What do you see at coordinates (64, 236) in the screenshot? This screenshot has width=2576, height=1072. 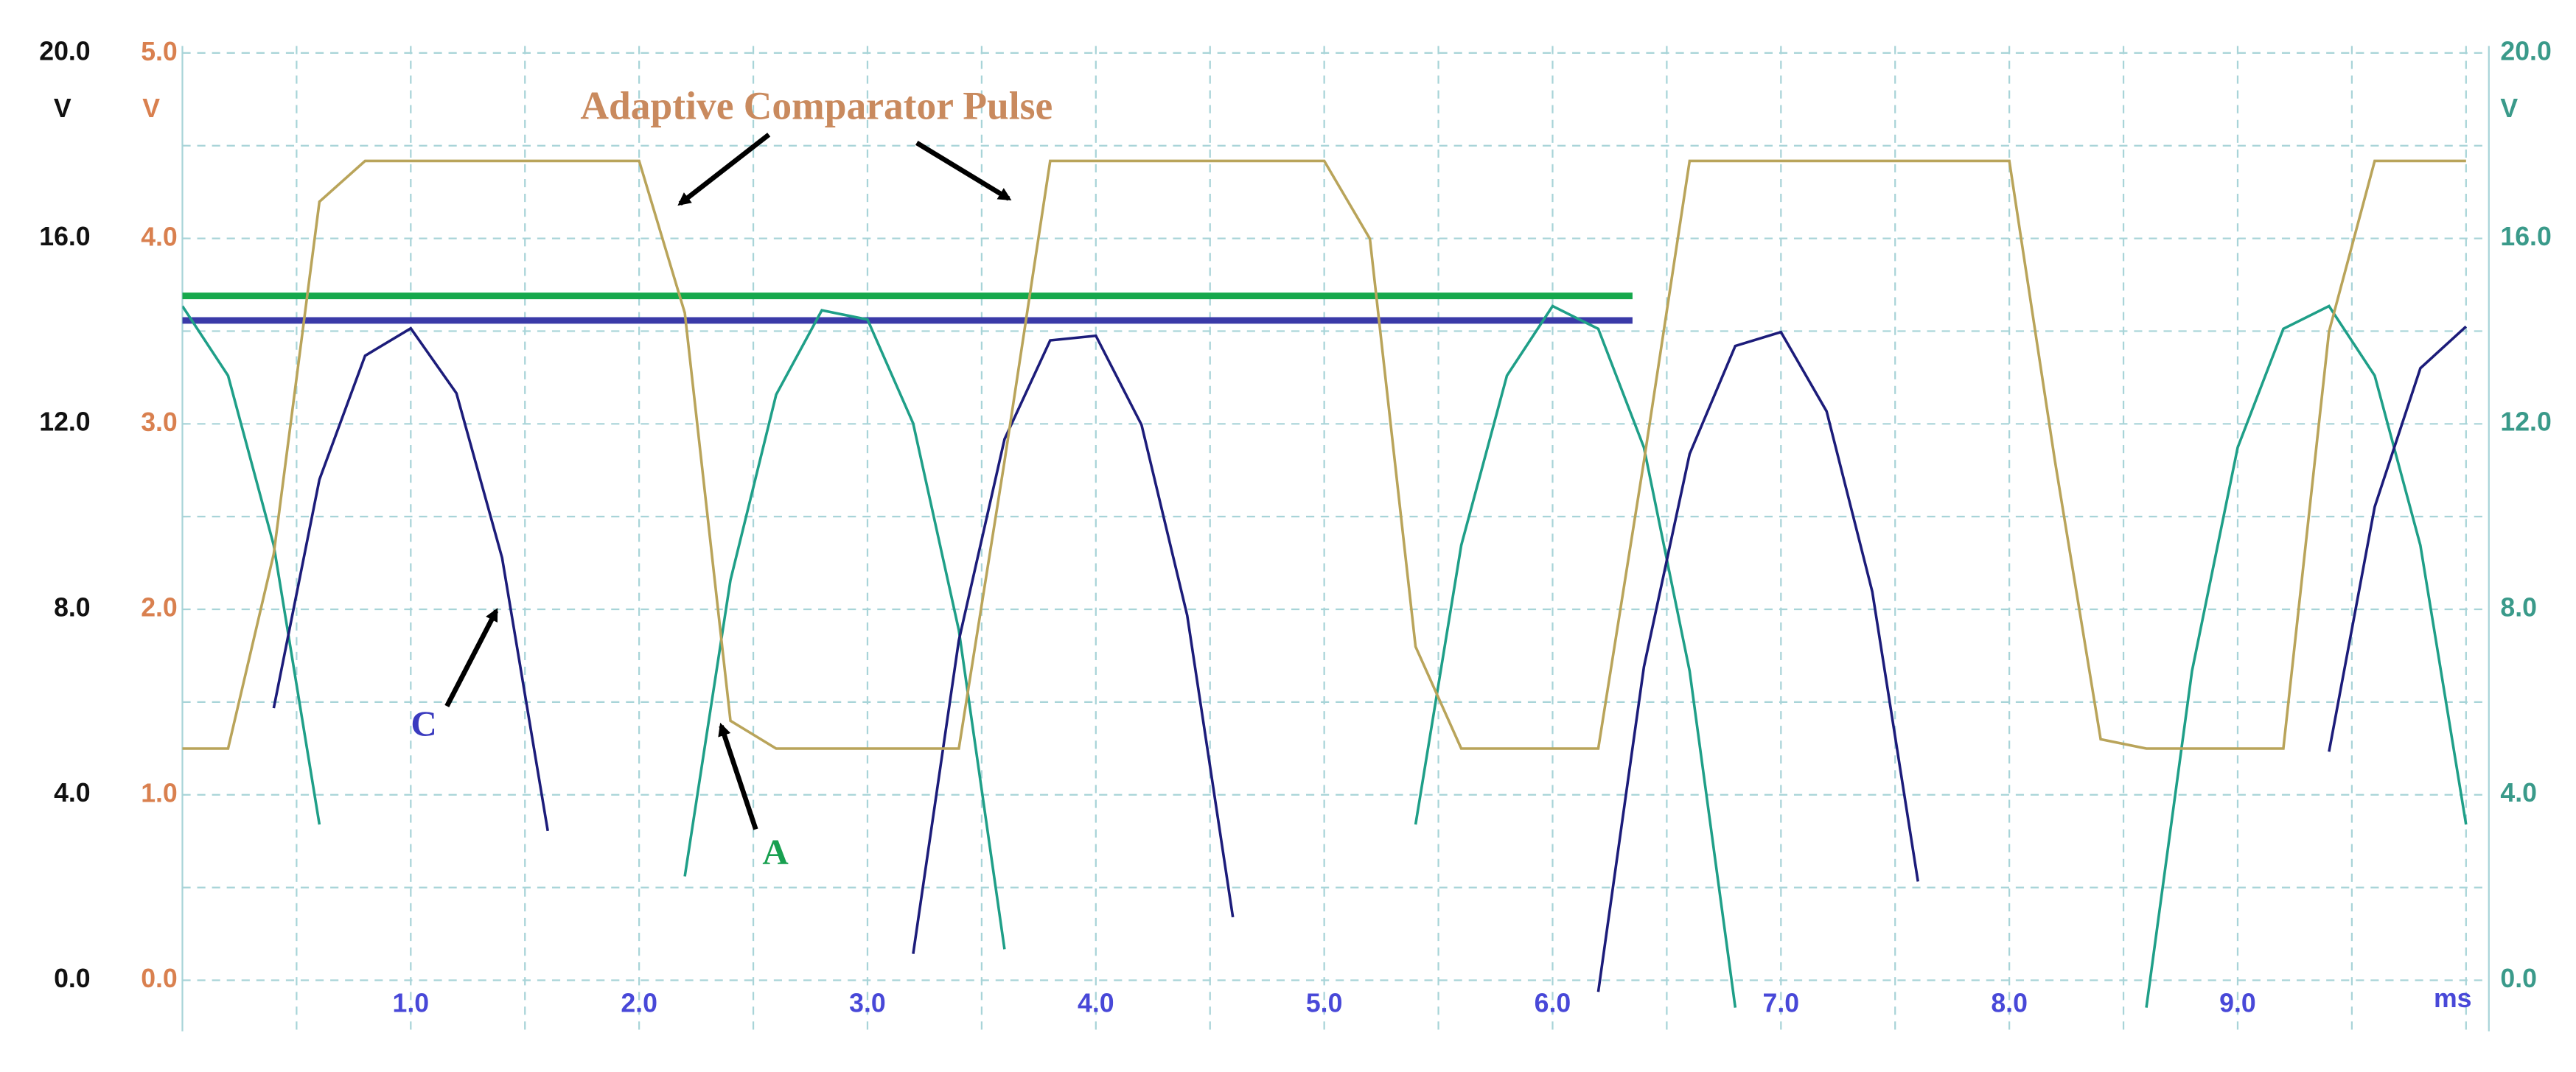 I see `y-tick-label: 16.0` at bounding box center [64, 236].